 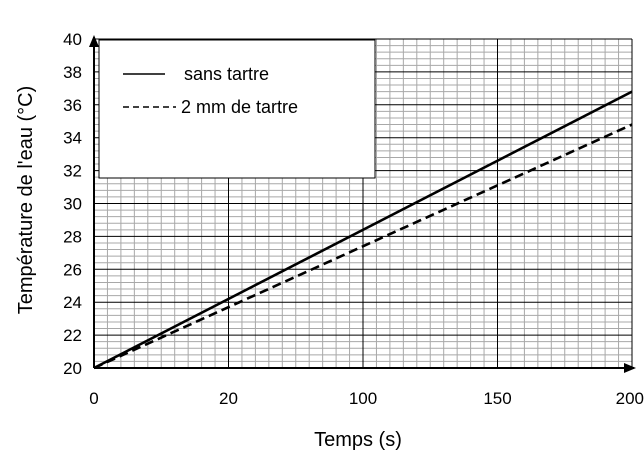 What do you see at coordinates (228, 398) in the screenshot?
I see `x-tick-label: 20` at bounding box center [228, 398].